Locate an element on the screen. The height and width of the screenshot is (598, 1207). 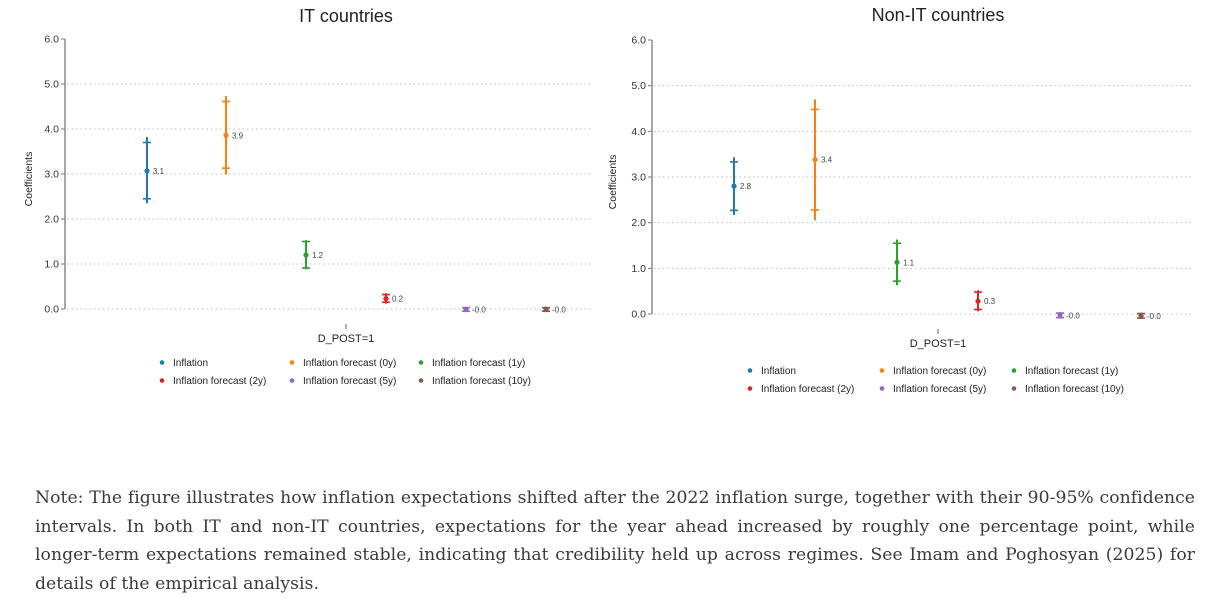
series-inflation: 3.1 is located at coordinates (154, 170).